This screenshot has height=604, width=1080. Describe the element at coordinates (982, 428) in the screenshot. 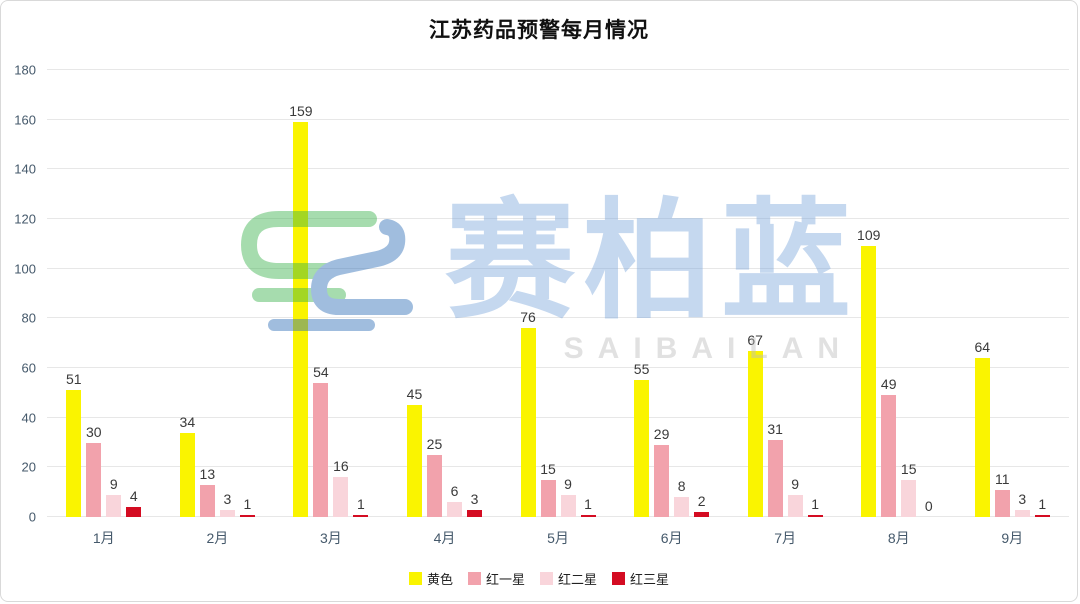

I see `bar-黄色-9月: 64` at that location.